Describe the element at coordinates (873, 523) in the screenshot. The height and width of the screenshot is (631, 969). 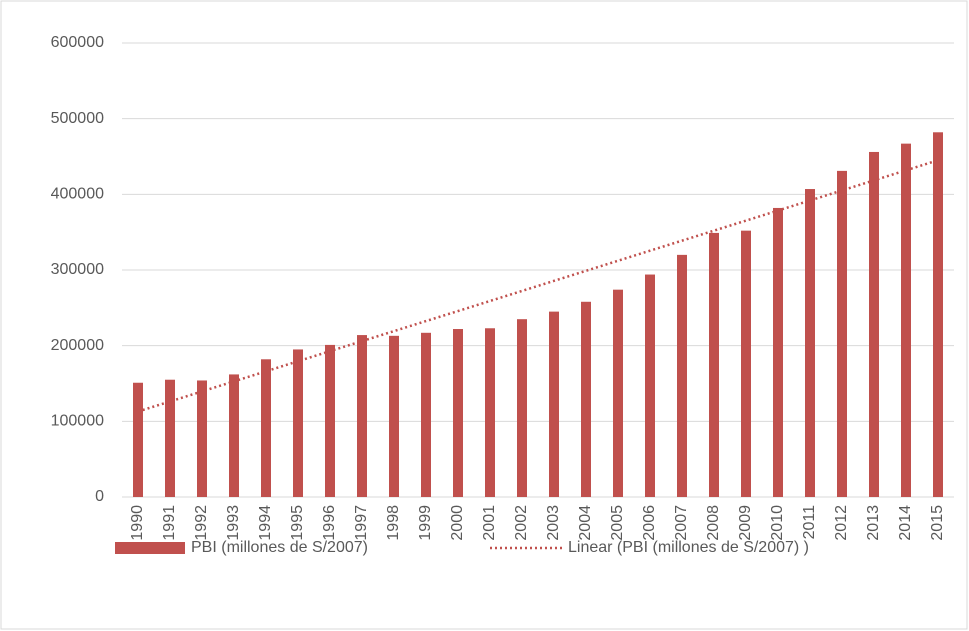
I see `x-tick-label: 2013` at that location.